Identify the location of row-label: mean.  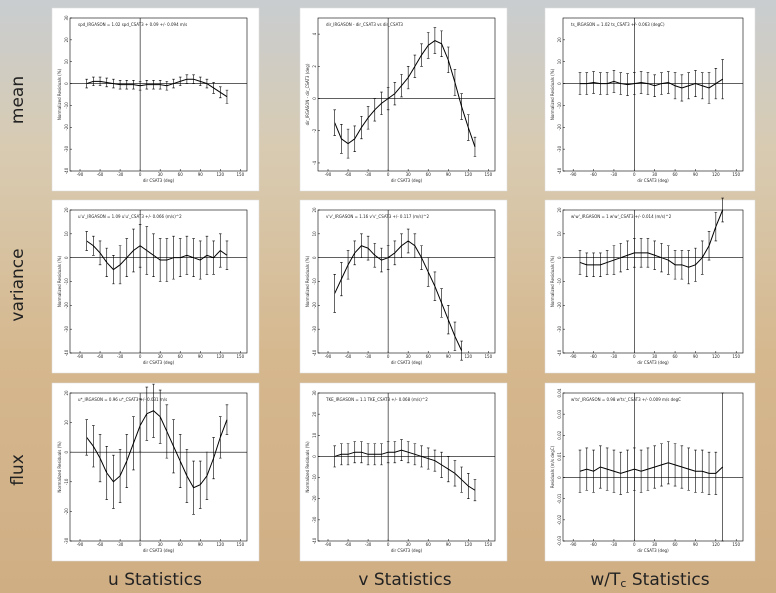
(18, 100).